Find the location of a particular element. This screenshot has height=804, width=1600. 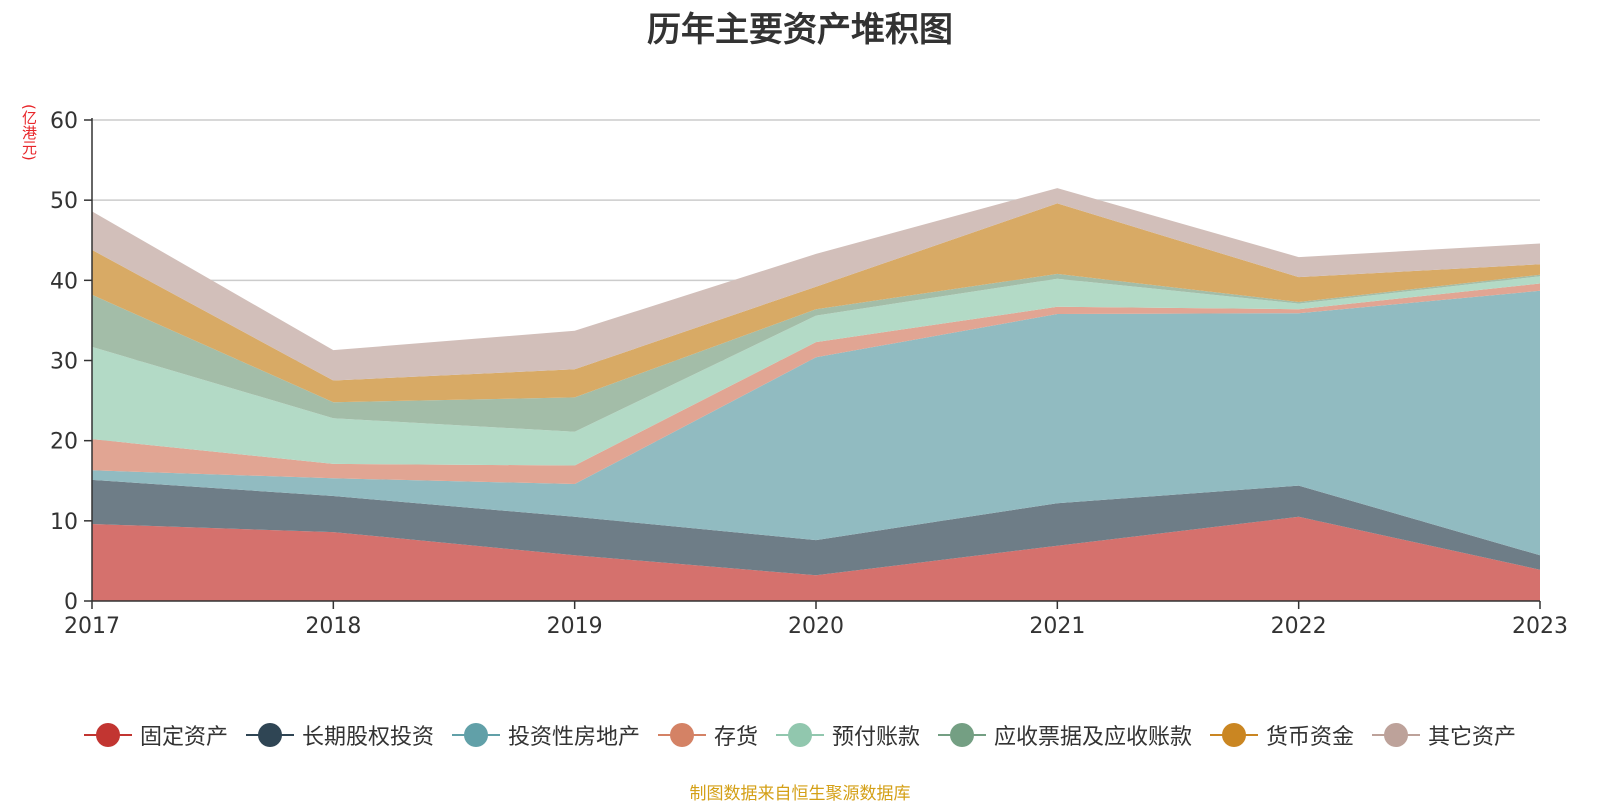

legend-item: 应收票据及应收账款 is located at coordinates (1065, 735).